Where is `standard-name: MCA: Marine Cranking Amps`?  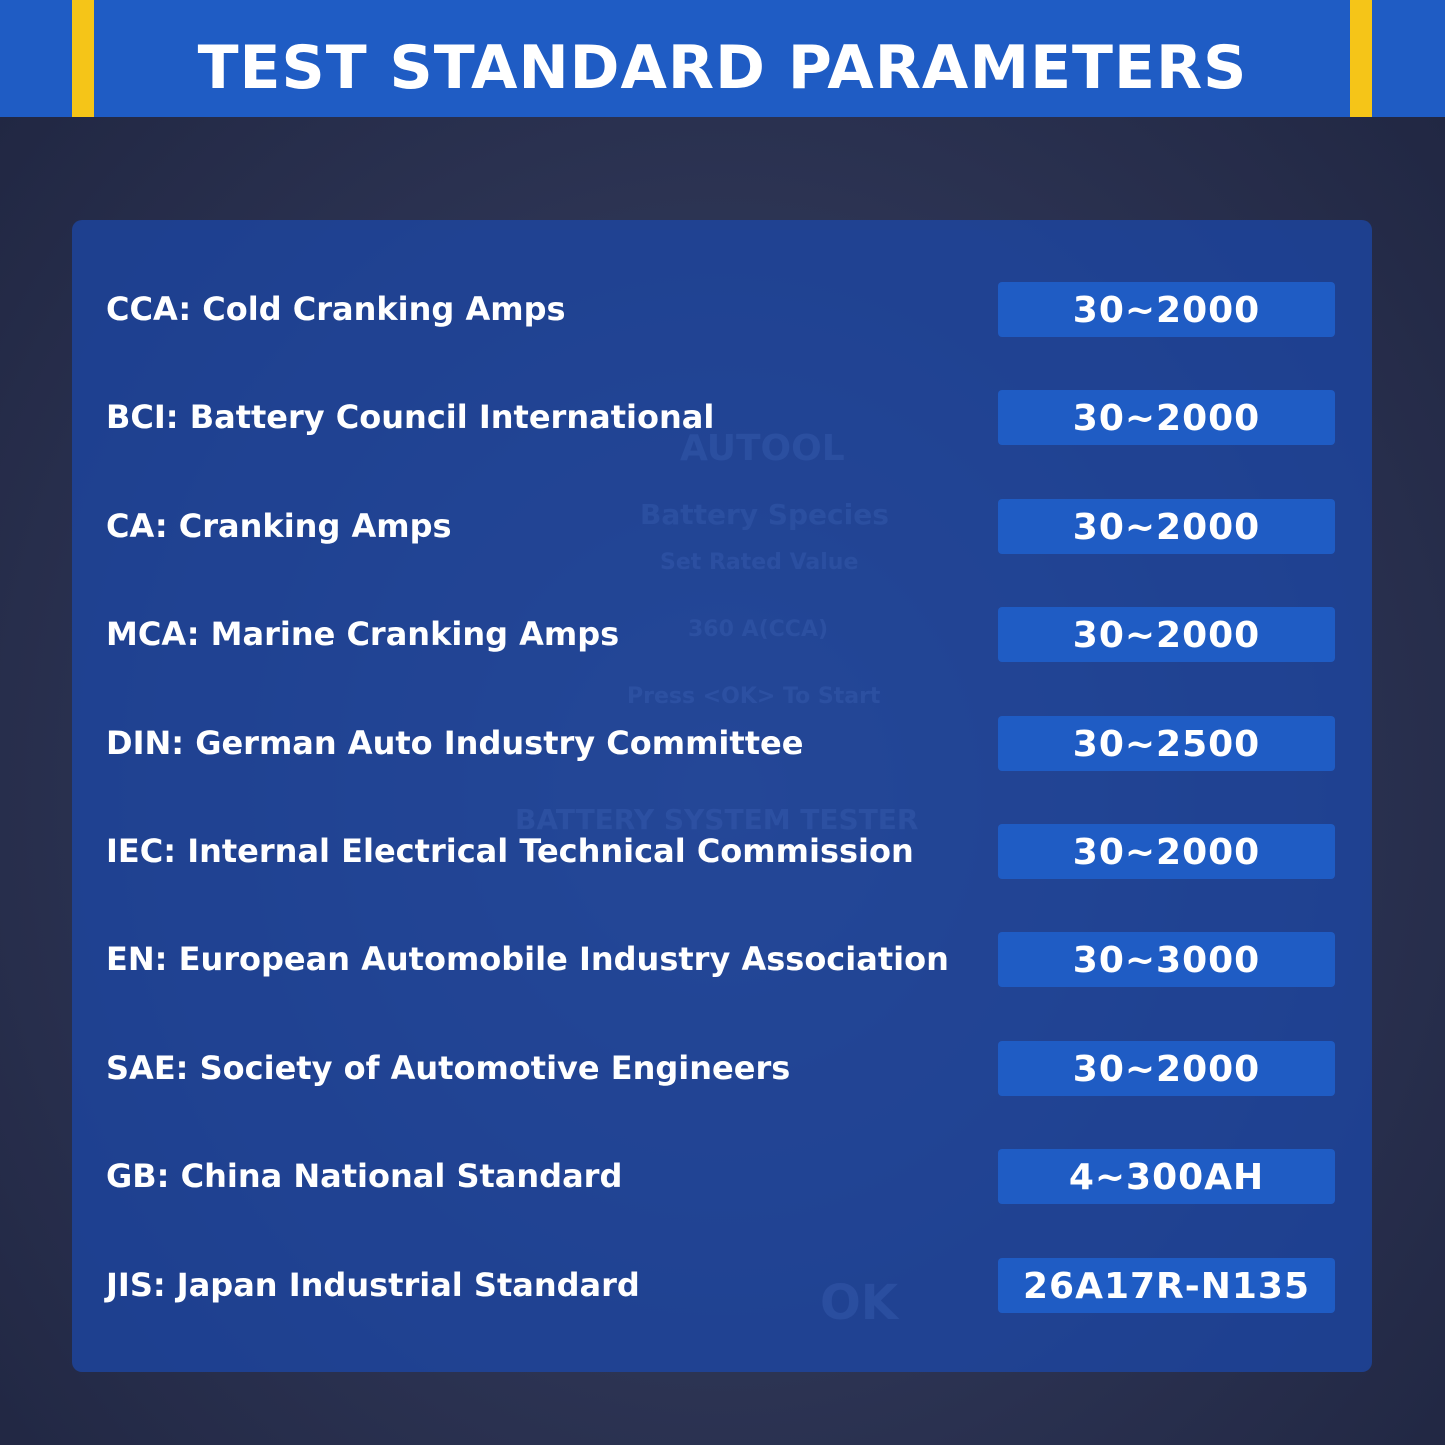
standard-name: MCA: Marine Cranking Amps is located at coordinates (363, 634).